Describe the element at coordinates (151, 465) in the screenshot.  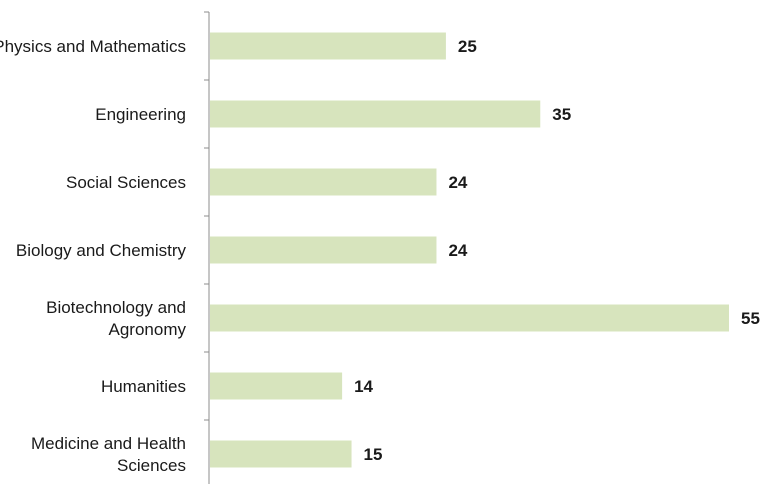
I see `category-label-line: Sciences` at that location.